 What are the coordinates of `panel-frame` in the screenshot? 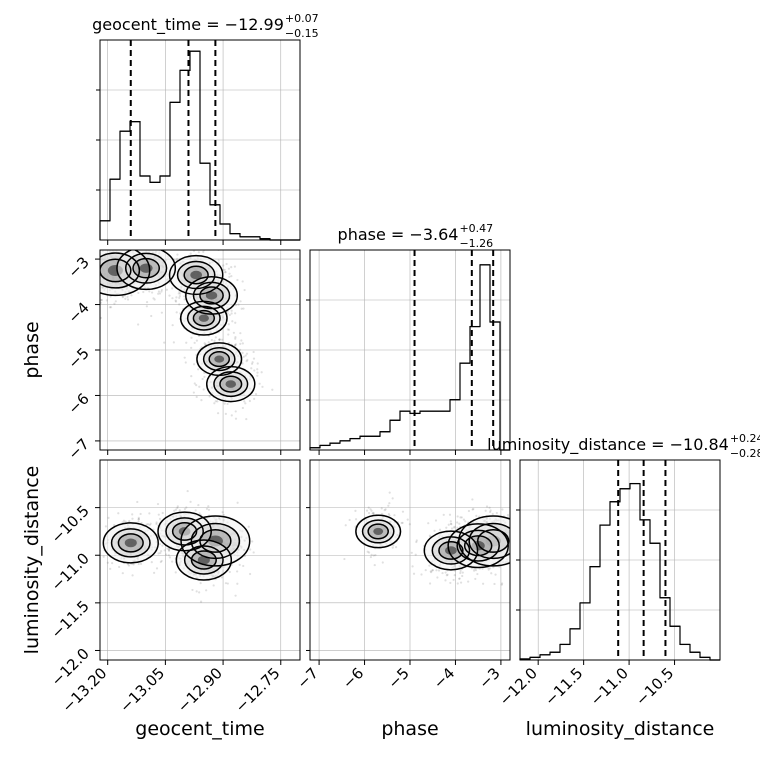 It's located at (200, 560).